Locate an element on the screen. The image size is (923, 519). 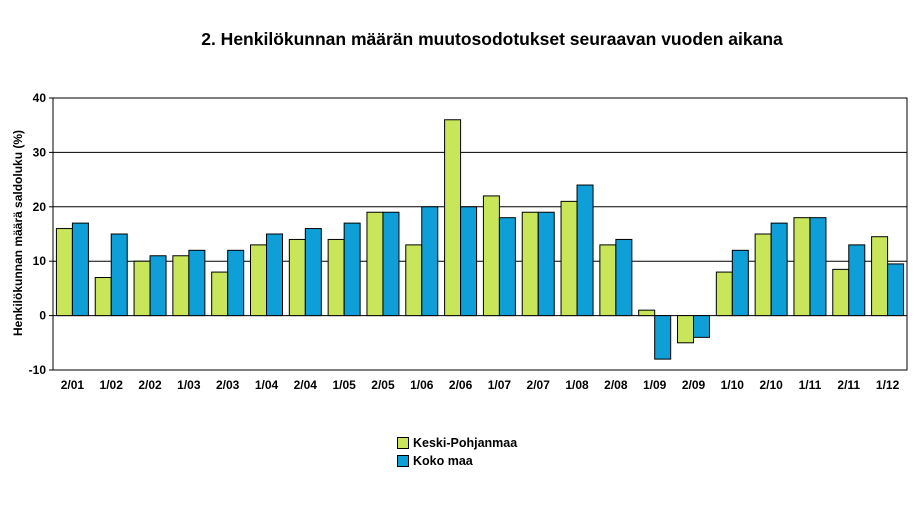
x-tick-label: 1/02 is located at coordinates (112, 385).